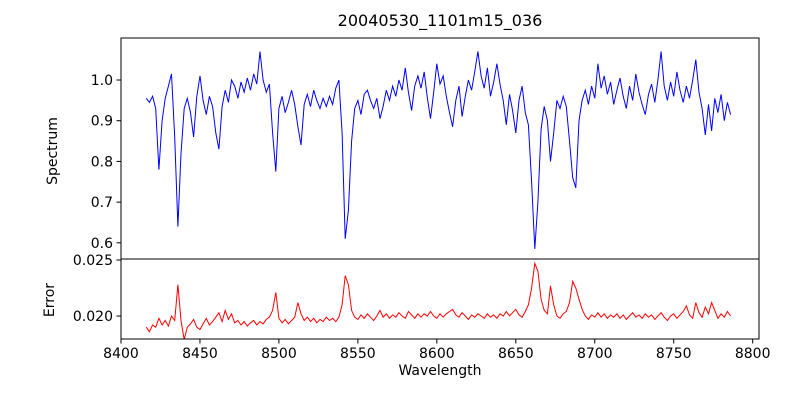 This screenshot has width=800, height=400. Describe the element at coordinates (102, 122) in the screenshot. I see `spectrum-ytick-label: 0.9` at that location.